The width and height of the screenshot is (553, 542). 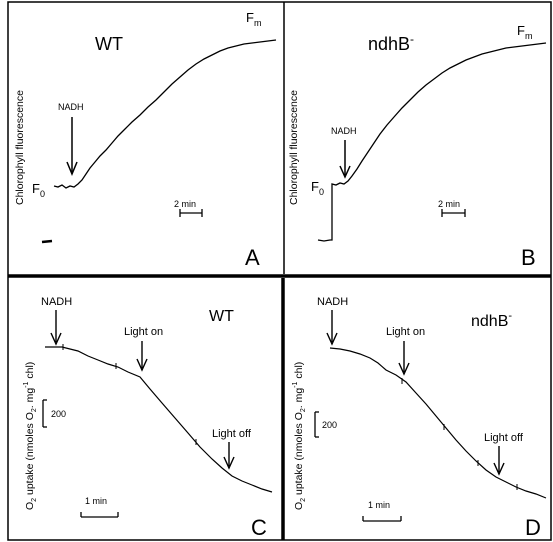 What do you see at coordinates (345, 159) in the screenshot?
I see `panel-b-nadh-arrow` at bounding box center [345, 159].